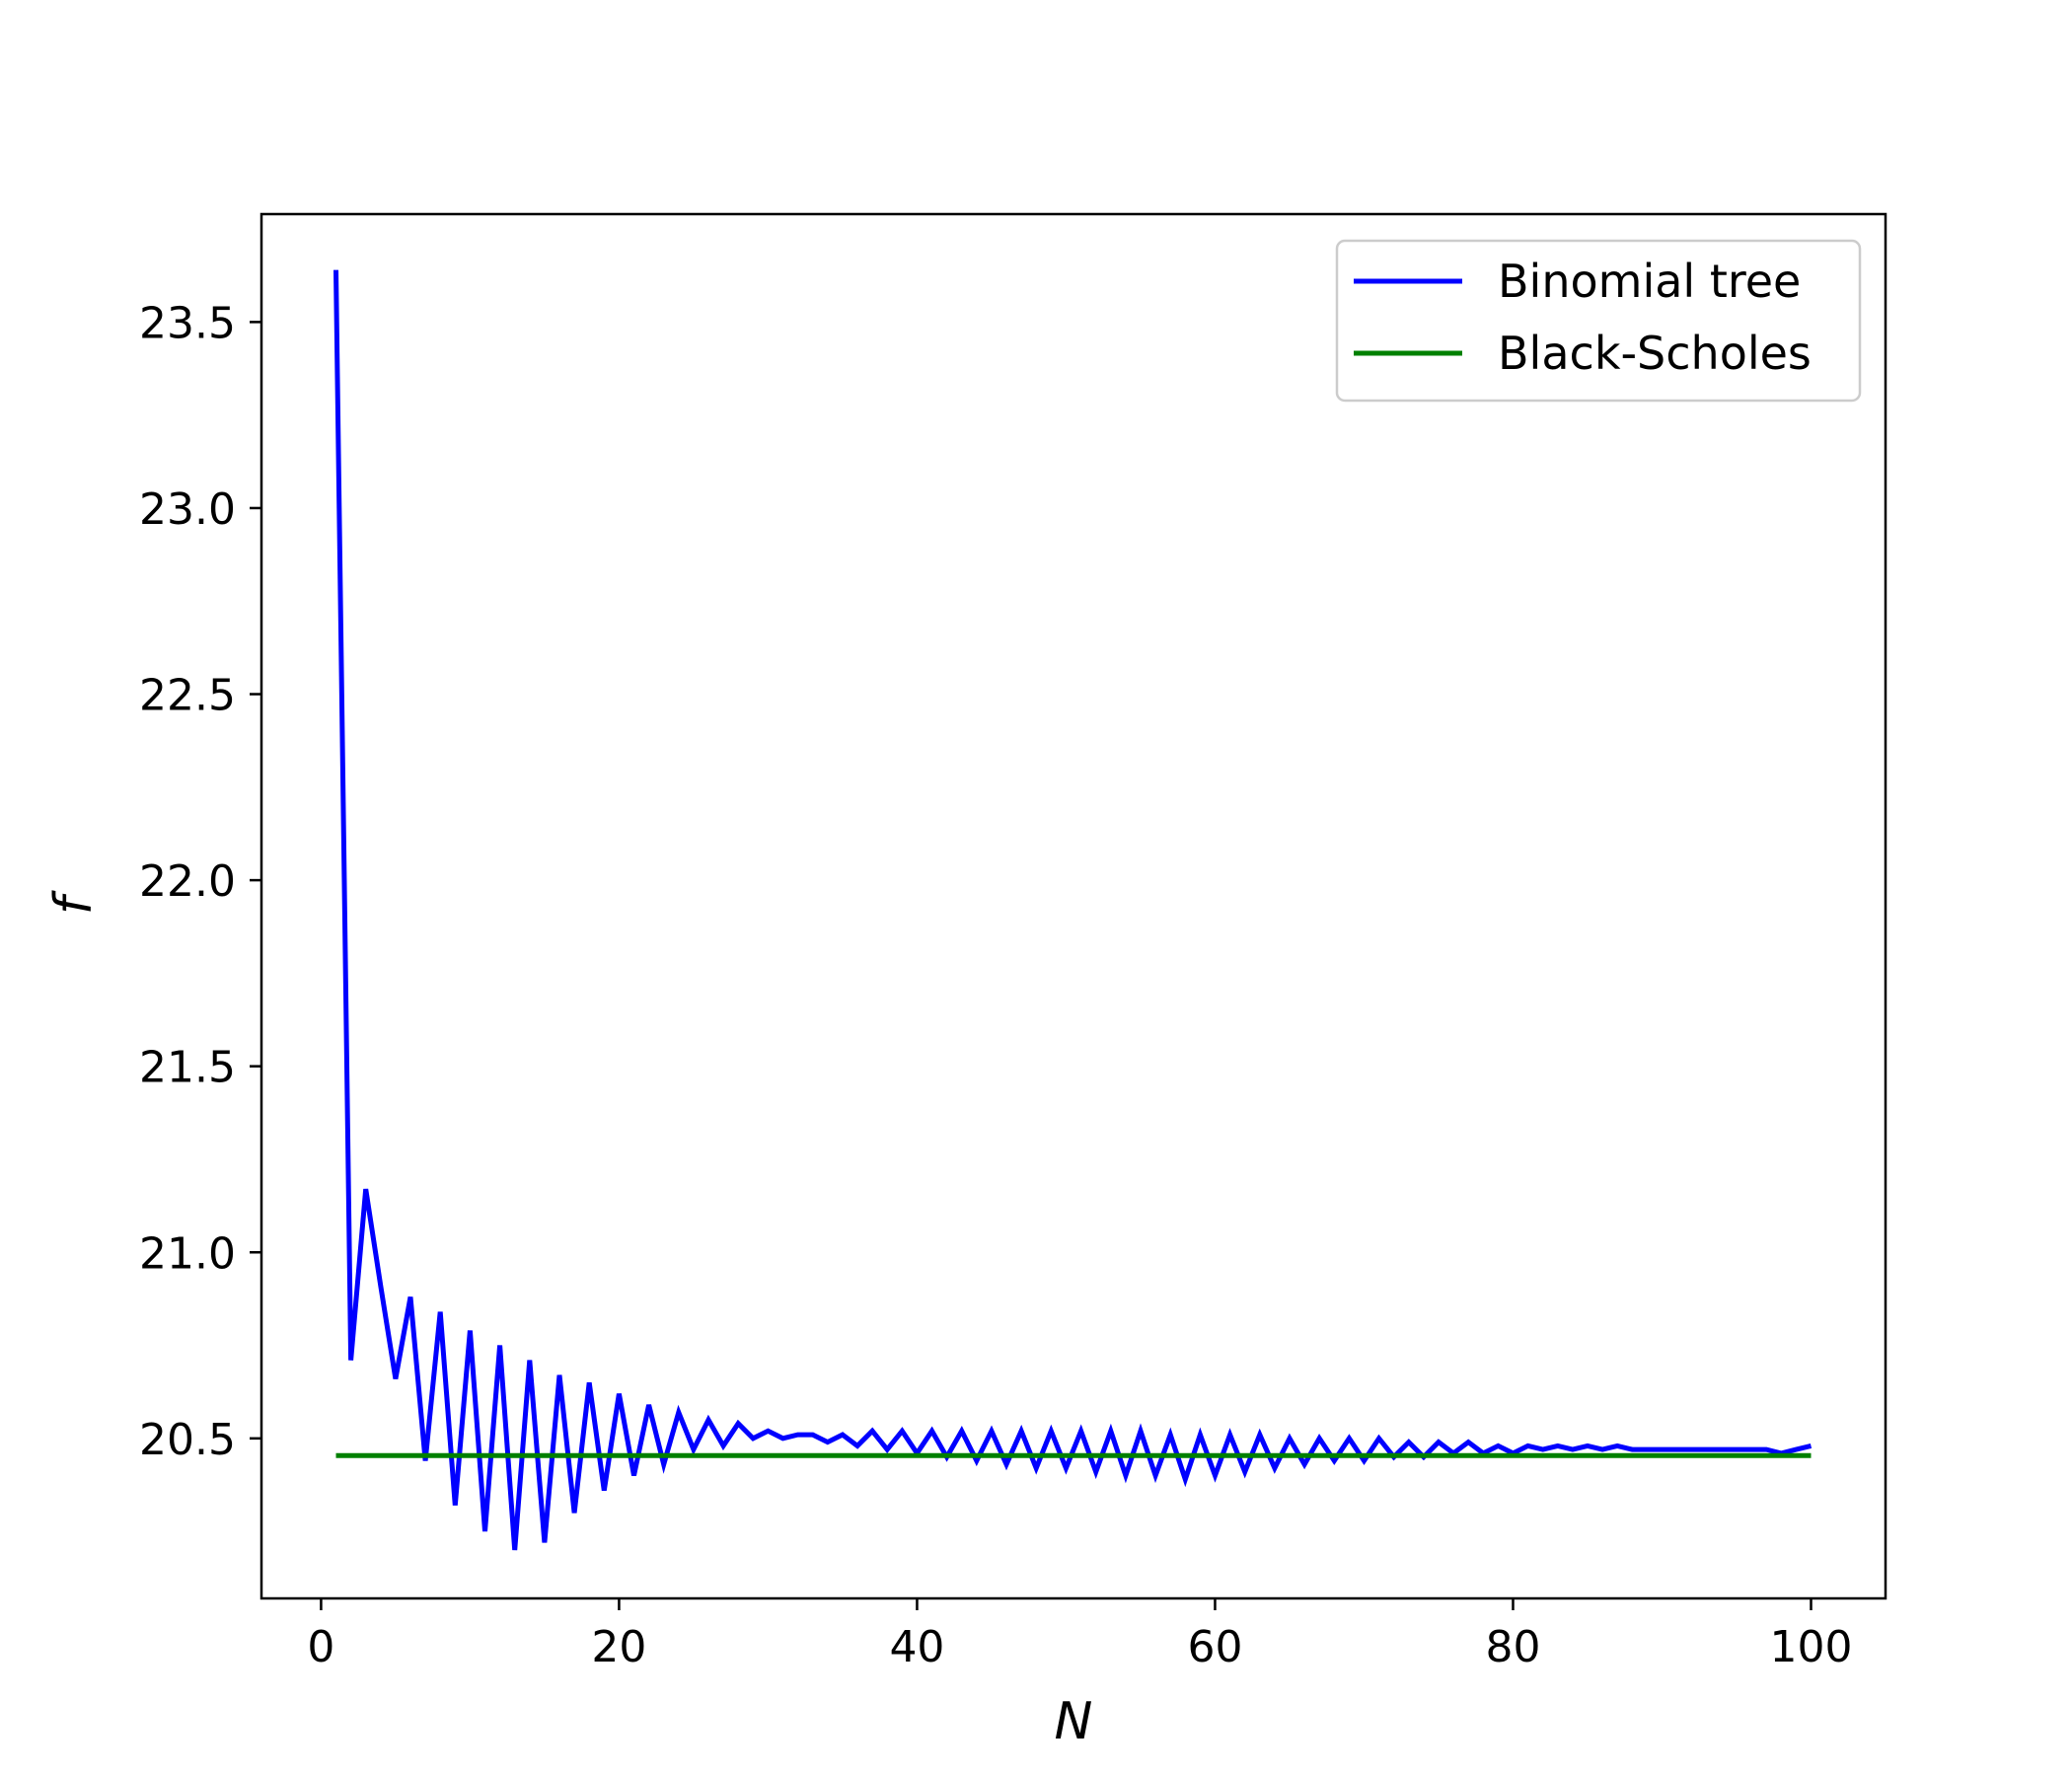 This screenshot has width=2072, height=1776. What do you see at coordinates (1079, 1635) in the screenshot?
I see `x-axis-ticks: 0 20 40 60 80 100` at bounding box center [1079, 1635].